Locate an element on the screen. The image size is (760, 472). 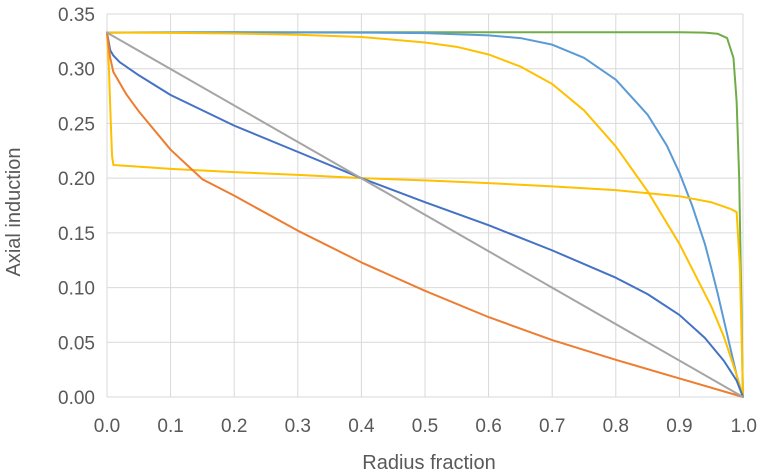
y-tick-label: 0.25 is located at coordinates (76, 124).